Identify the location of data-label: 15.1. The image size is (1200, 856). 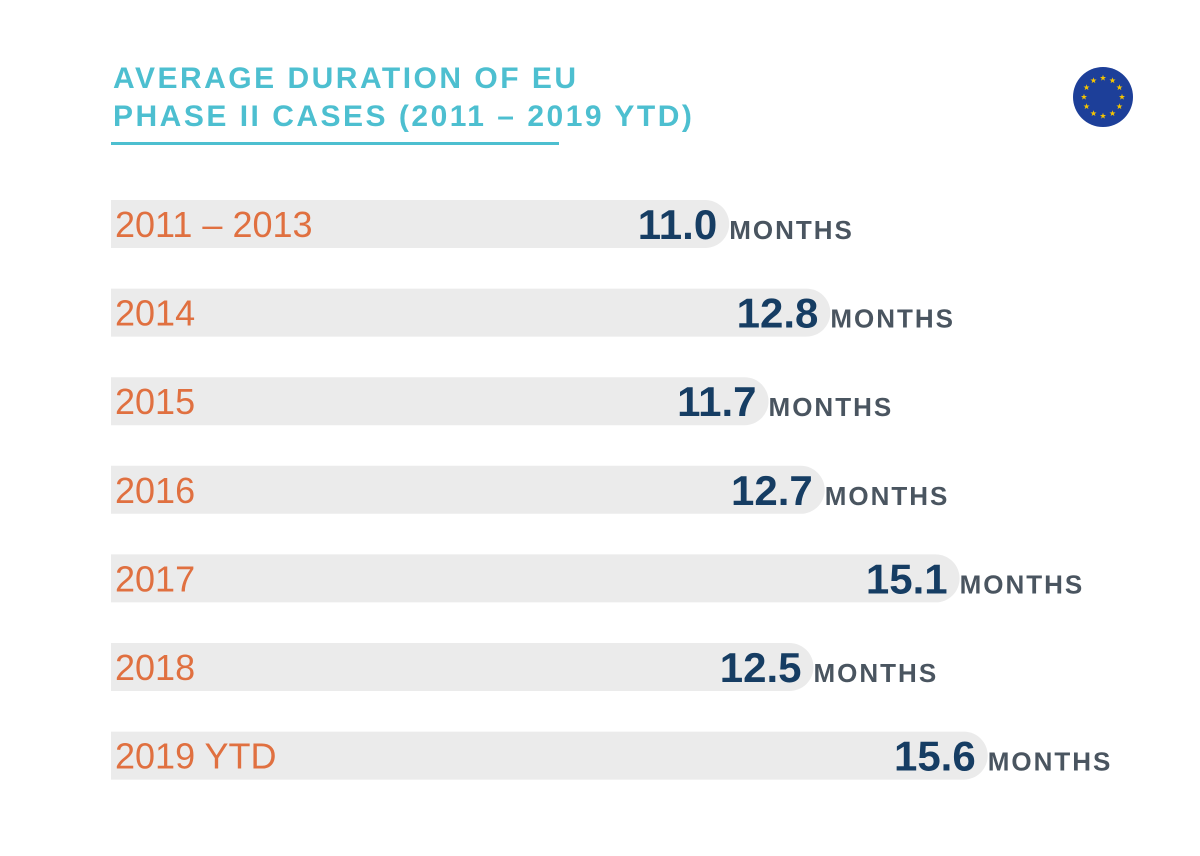
(907, 578).